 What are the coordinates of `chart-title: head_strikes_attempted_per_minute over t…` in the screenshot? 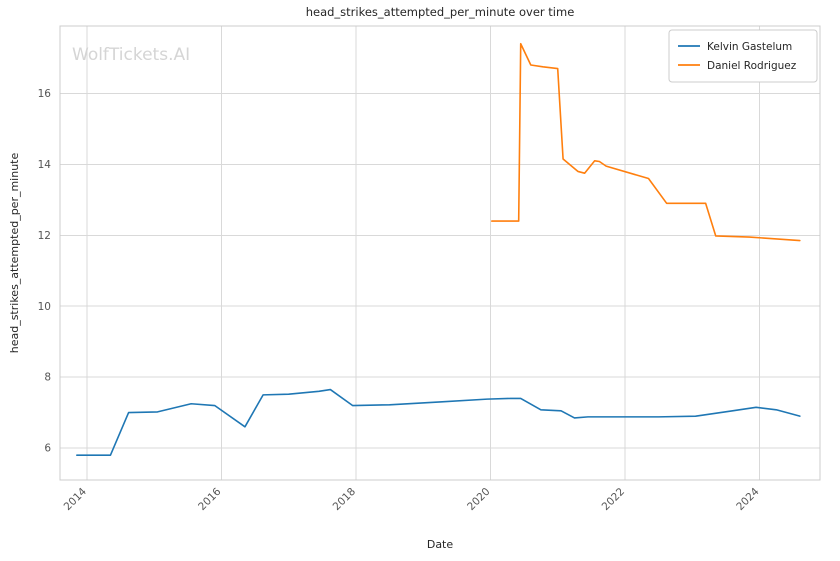 It's located at (440, 12).